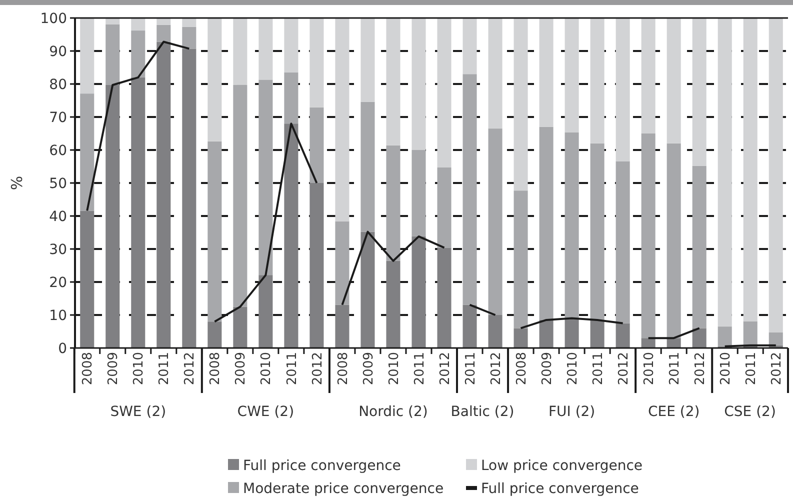  What do you see at coordinates (58, 282) in the screenshot?
I see `y-tick-label: 20` at bounding box center [58, 282].